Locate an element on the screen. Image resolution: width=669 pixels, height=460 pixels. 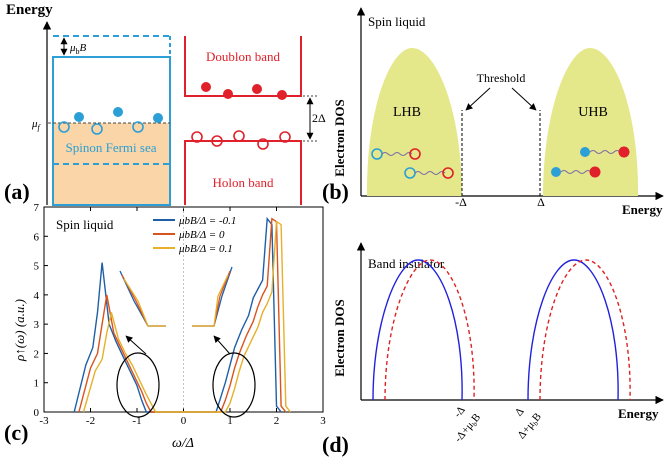
y-tick-label: 1 is located at coordinates (37, 384).